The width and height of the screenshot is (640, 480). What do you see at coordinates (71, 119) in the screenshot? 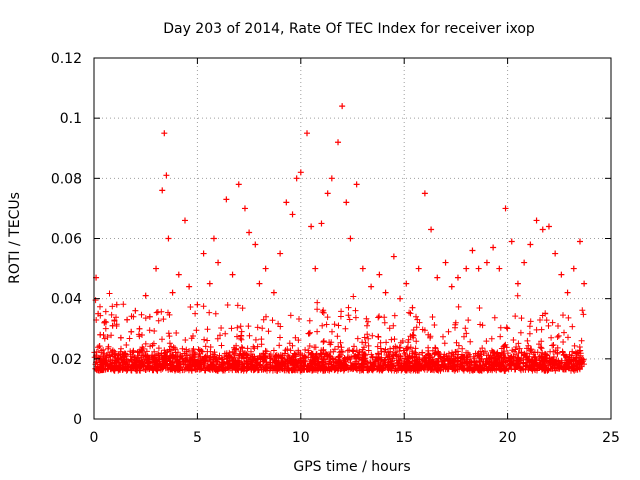
I see `y-tick-label: 0.1` at bounding box center [71, 119].